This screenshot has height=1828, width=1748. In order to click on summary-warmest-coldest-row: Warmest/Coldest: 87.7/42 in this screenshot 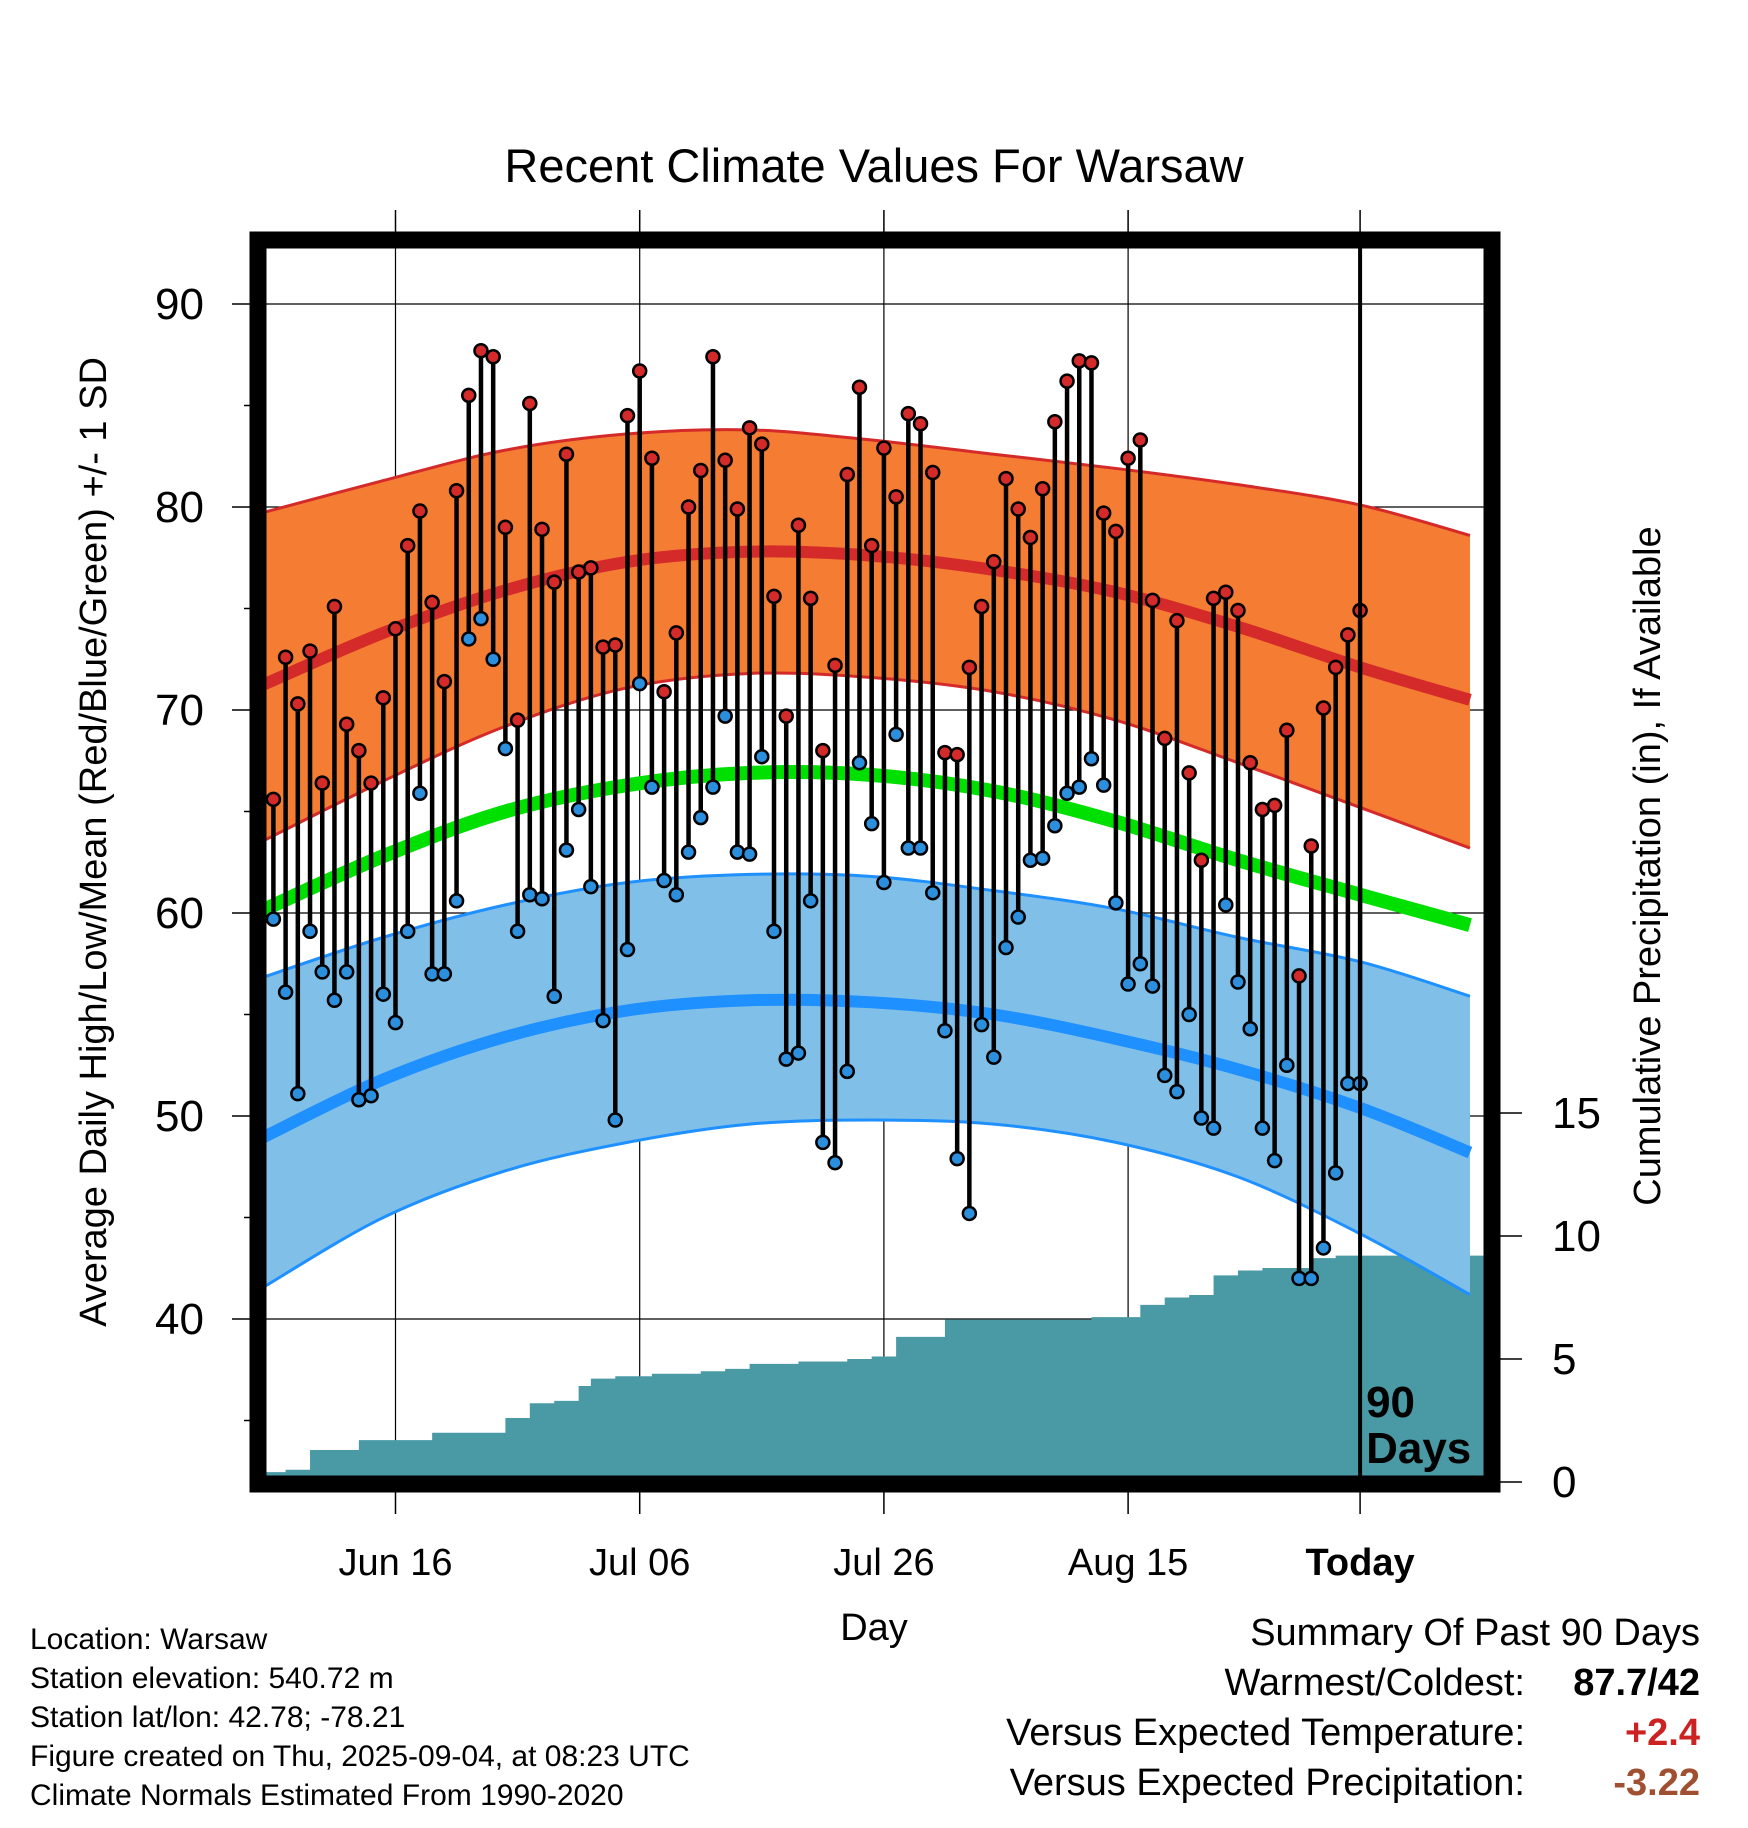, I will do `click(1353, 1687)`.